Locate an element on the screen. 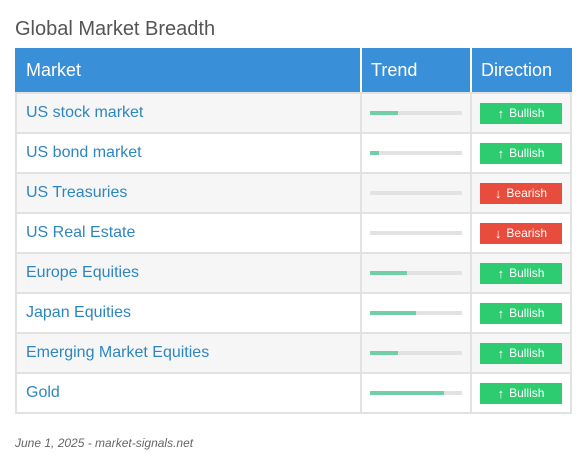 Image resolution: width=585 pixels, height=464 pixels. table-row: US Treasuries ↓ Bearish is located at coordinates (293, 193).